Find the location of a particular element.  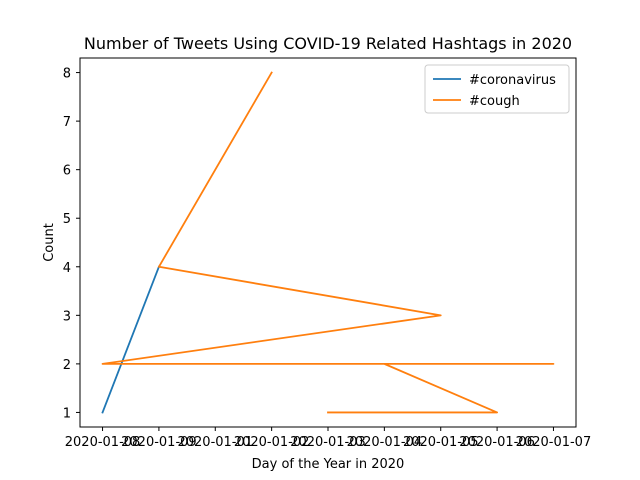

x-axis-label: Day of the Year in 2020 is located at coordinates (328, 464).